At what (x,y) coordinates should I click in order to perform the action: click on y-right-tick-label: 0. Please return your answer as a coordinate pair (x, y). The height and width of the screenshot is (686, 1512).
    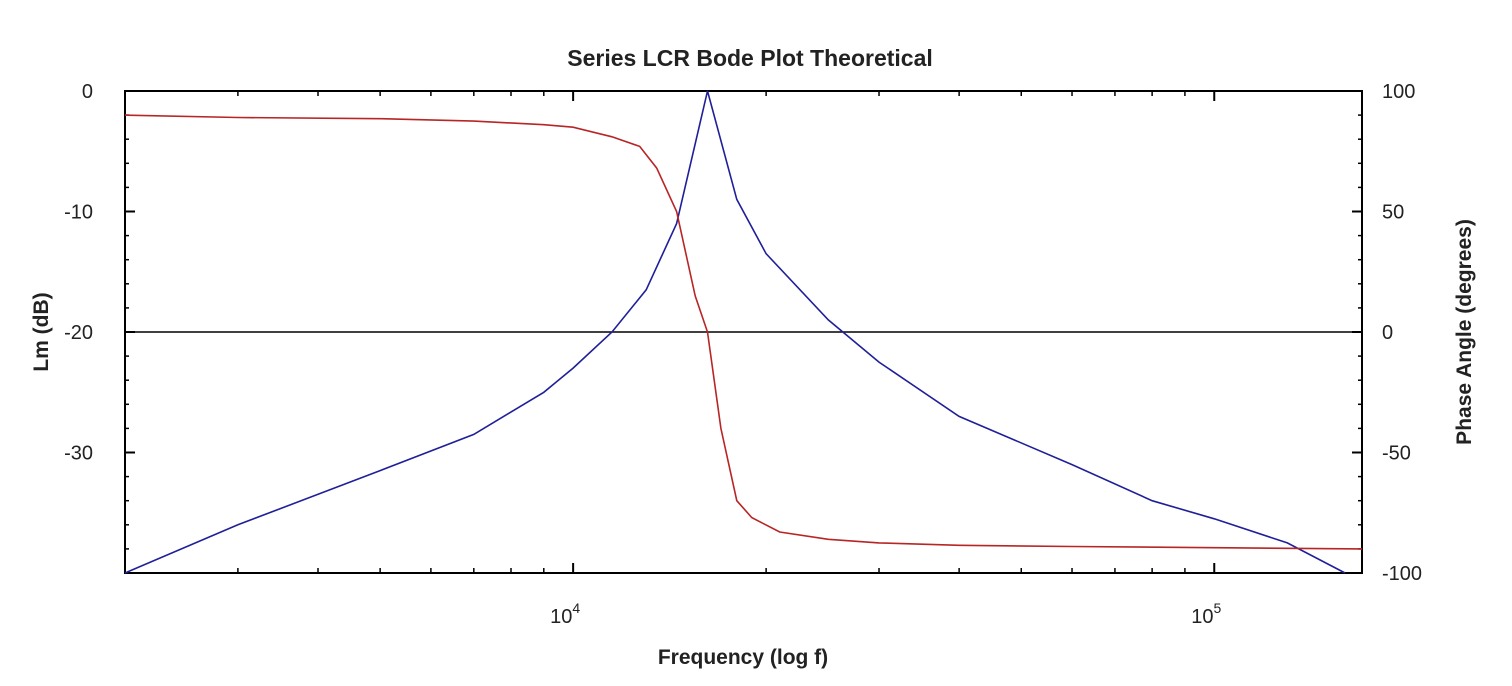
    Looking at the image, I should click on (1387, 333).